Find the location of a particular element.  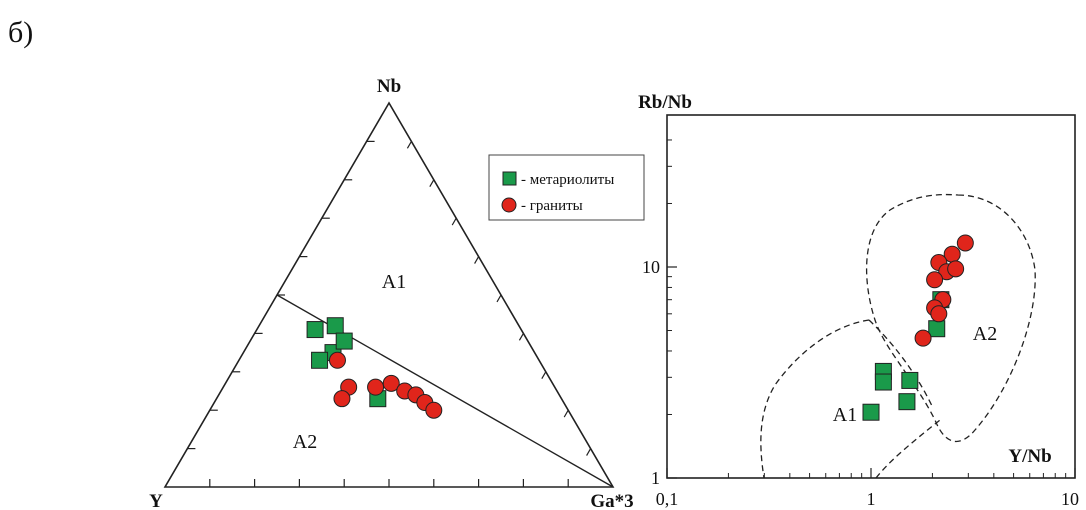

x-tick-label-1: 1 is located at coordinates (871, 499).